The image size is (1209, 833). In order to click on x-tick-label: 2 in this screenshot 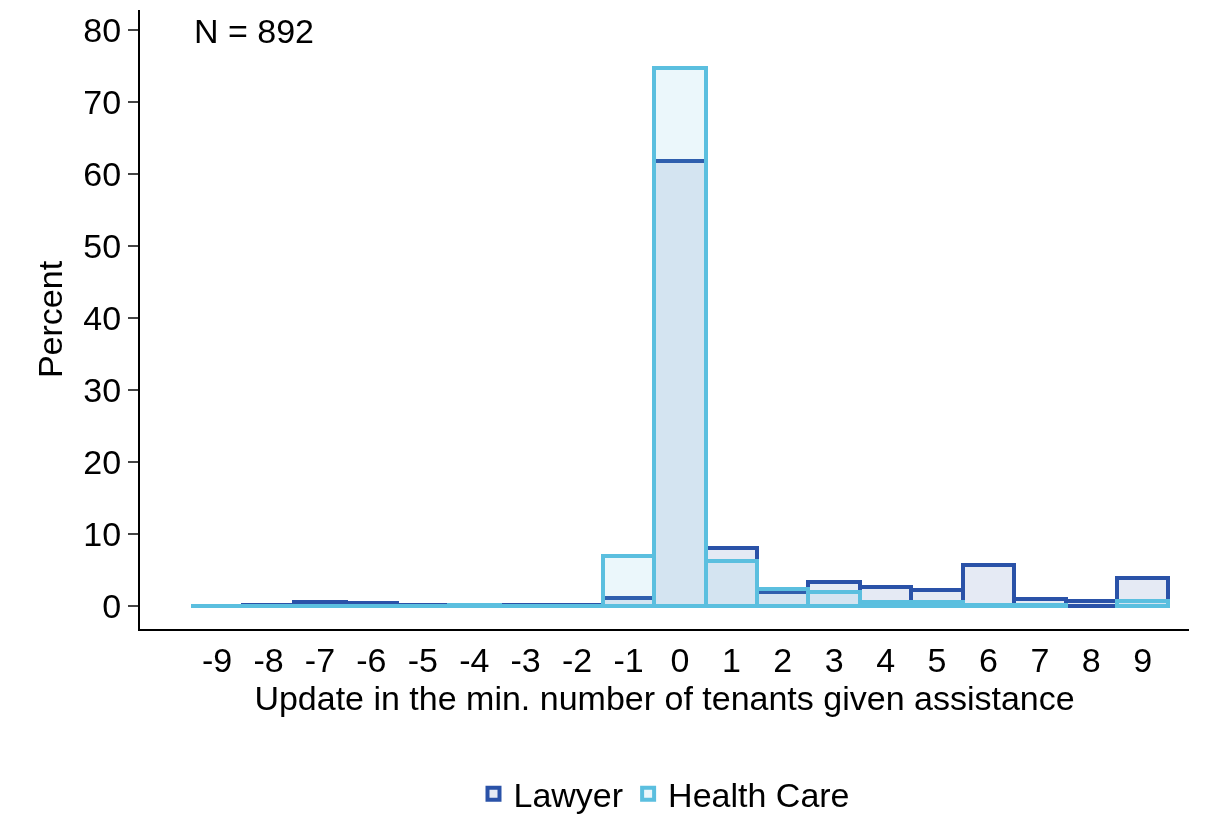, I will do `click(783, 659)`.